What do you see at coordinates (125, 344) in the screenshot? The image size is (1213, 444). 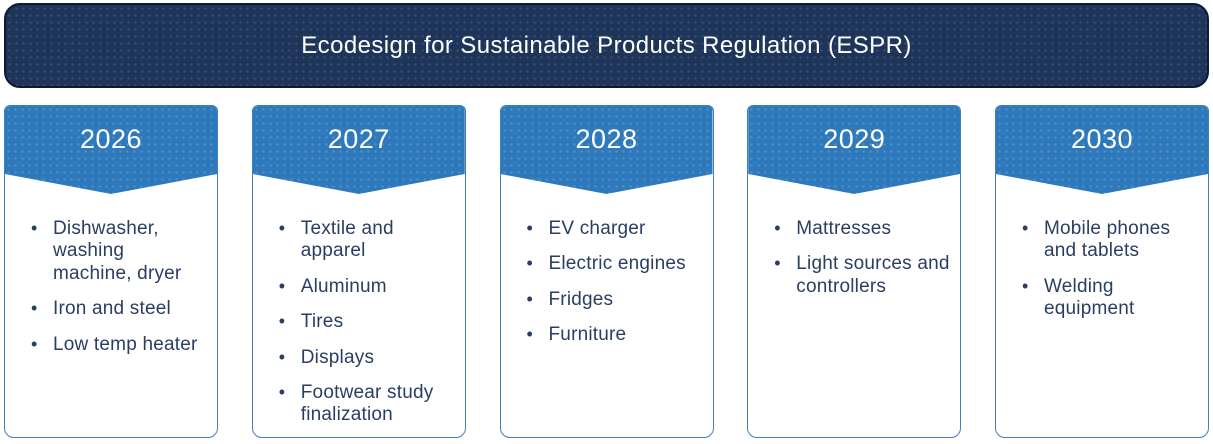 I see `list-item-text: Low temp heater` at bounding box center [125, 344].